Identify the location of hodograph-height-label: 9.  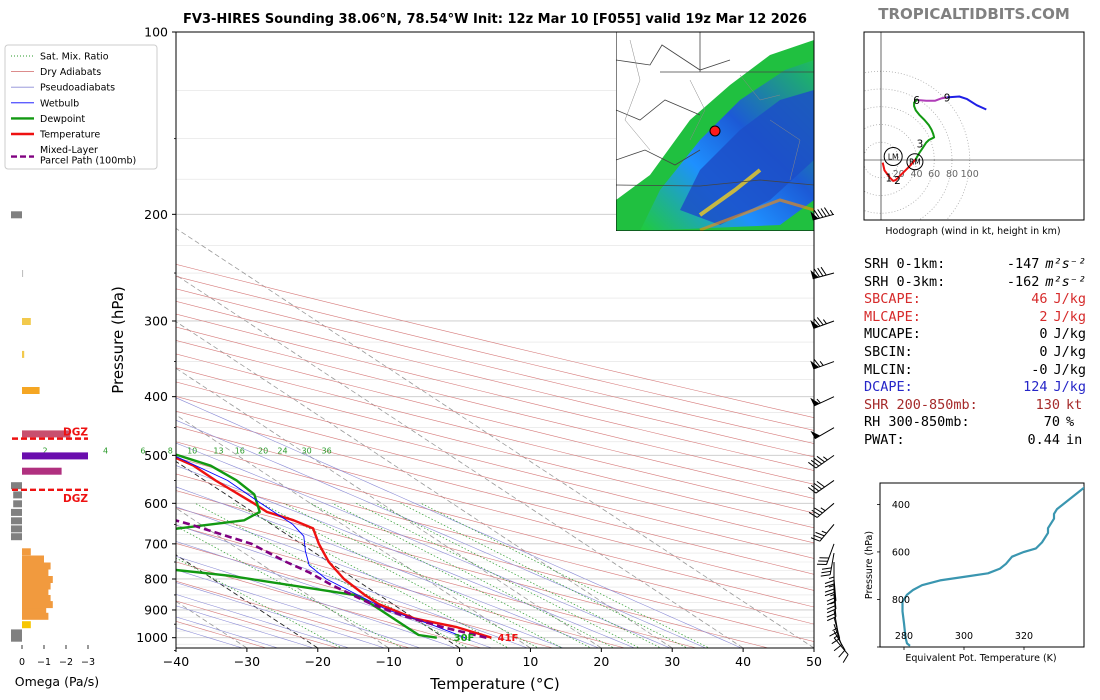
(947, 98).